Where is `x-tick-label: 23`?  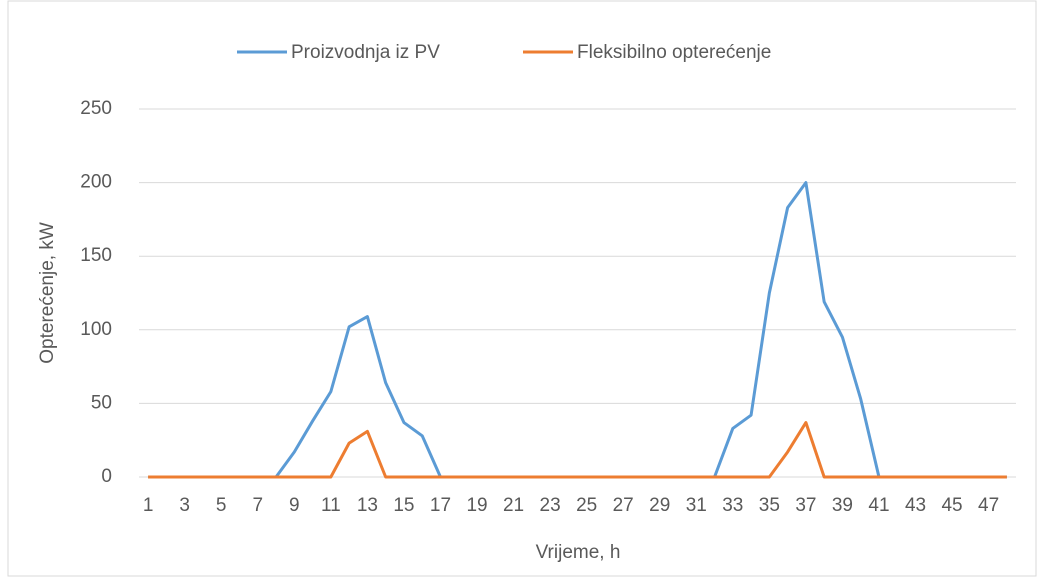 x-tick-label: 23 is located at coordinates (550, 505).